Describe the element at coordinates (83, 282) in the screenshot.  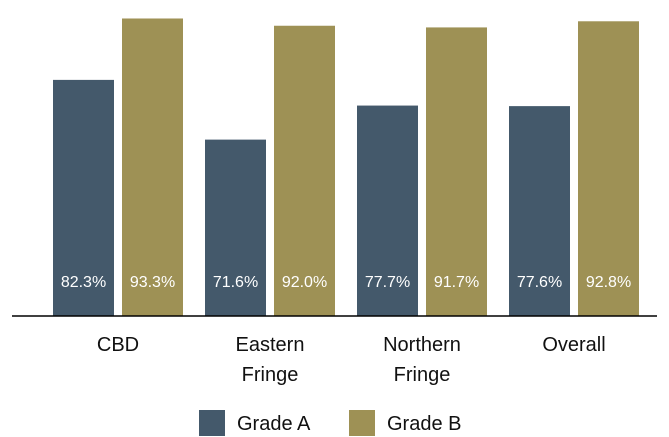
I see `bar-value-label: 82.3%` at that location.